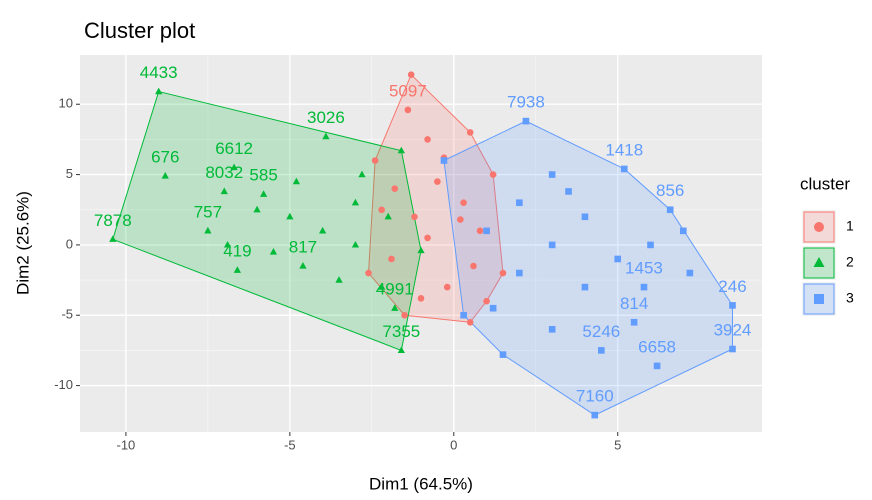  Describe the element at coordinates (326, 117) in the screenshot. I see `point-label: 3026` at that location.